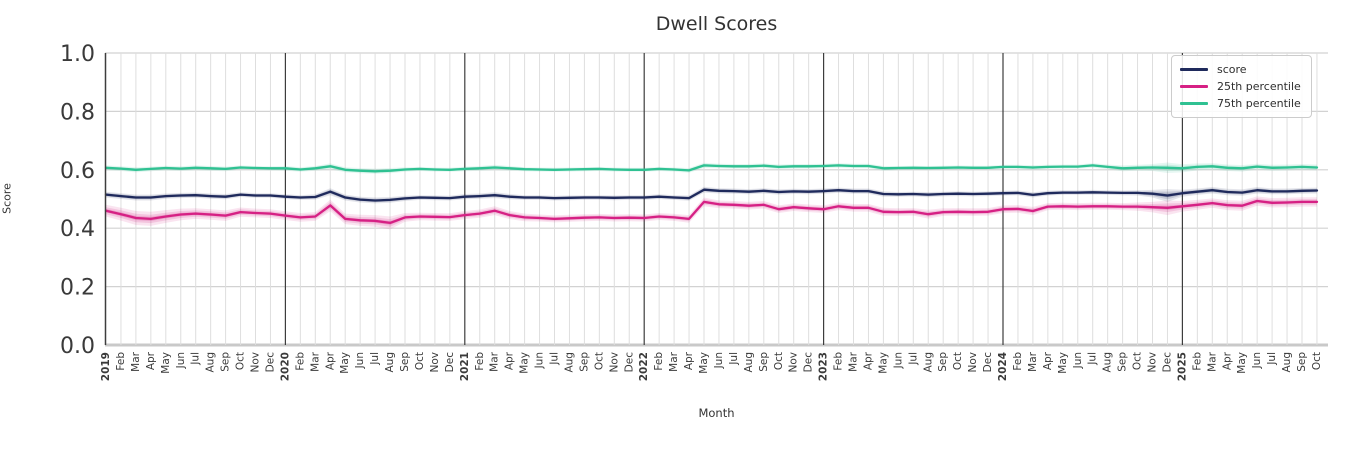 The image size is (1350, 450). I want to click on series-line-25th-percentile, so click(711, 212).